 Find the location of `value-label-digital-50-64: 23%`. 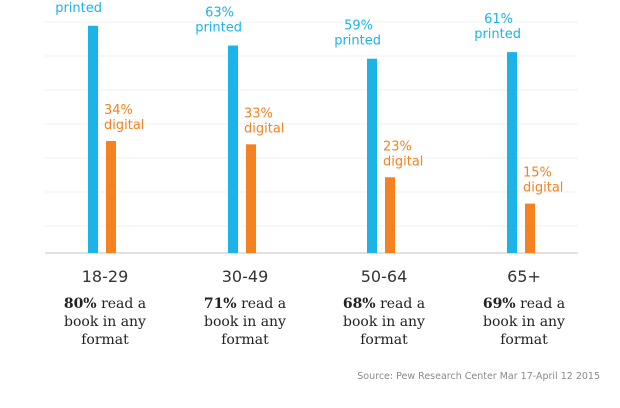

value-label-digital-50-64: 23% is located at coordinates (397, 146).